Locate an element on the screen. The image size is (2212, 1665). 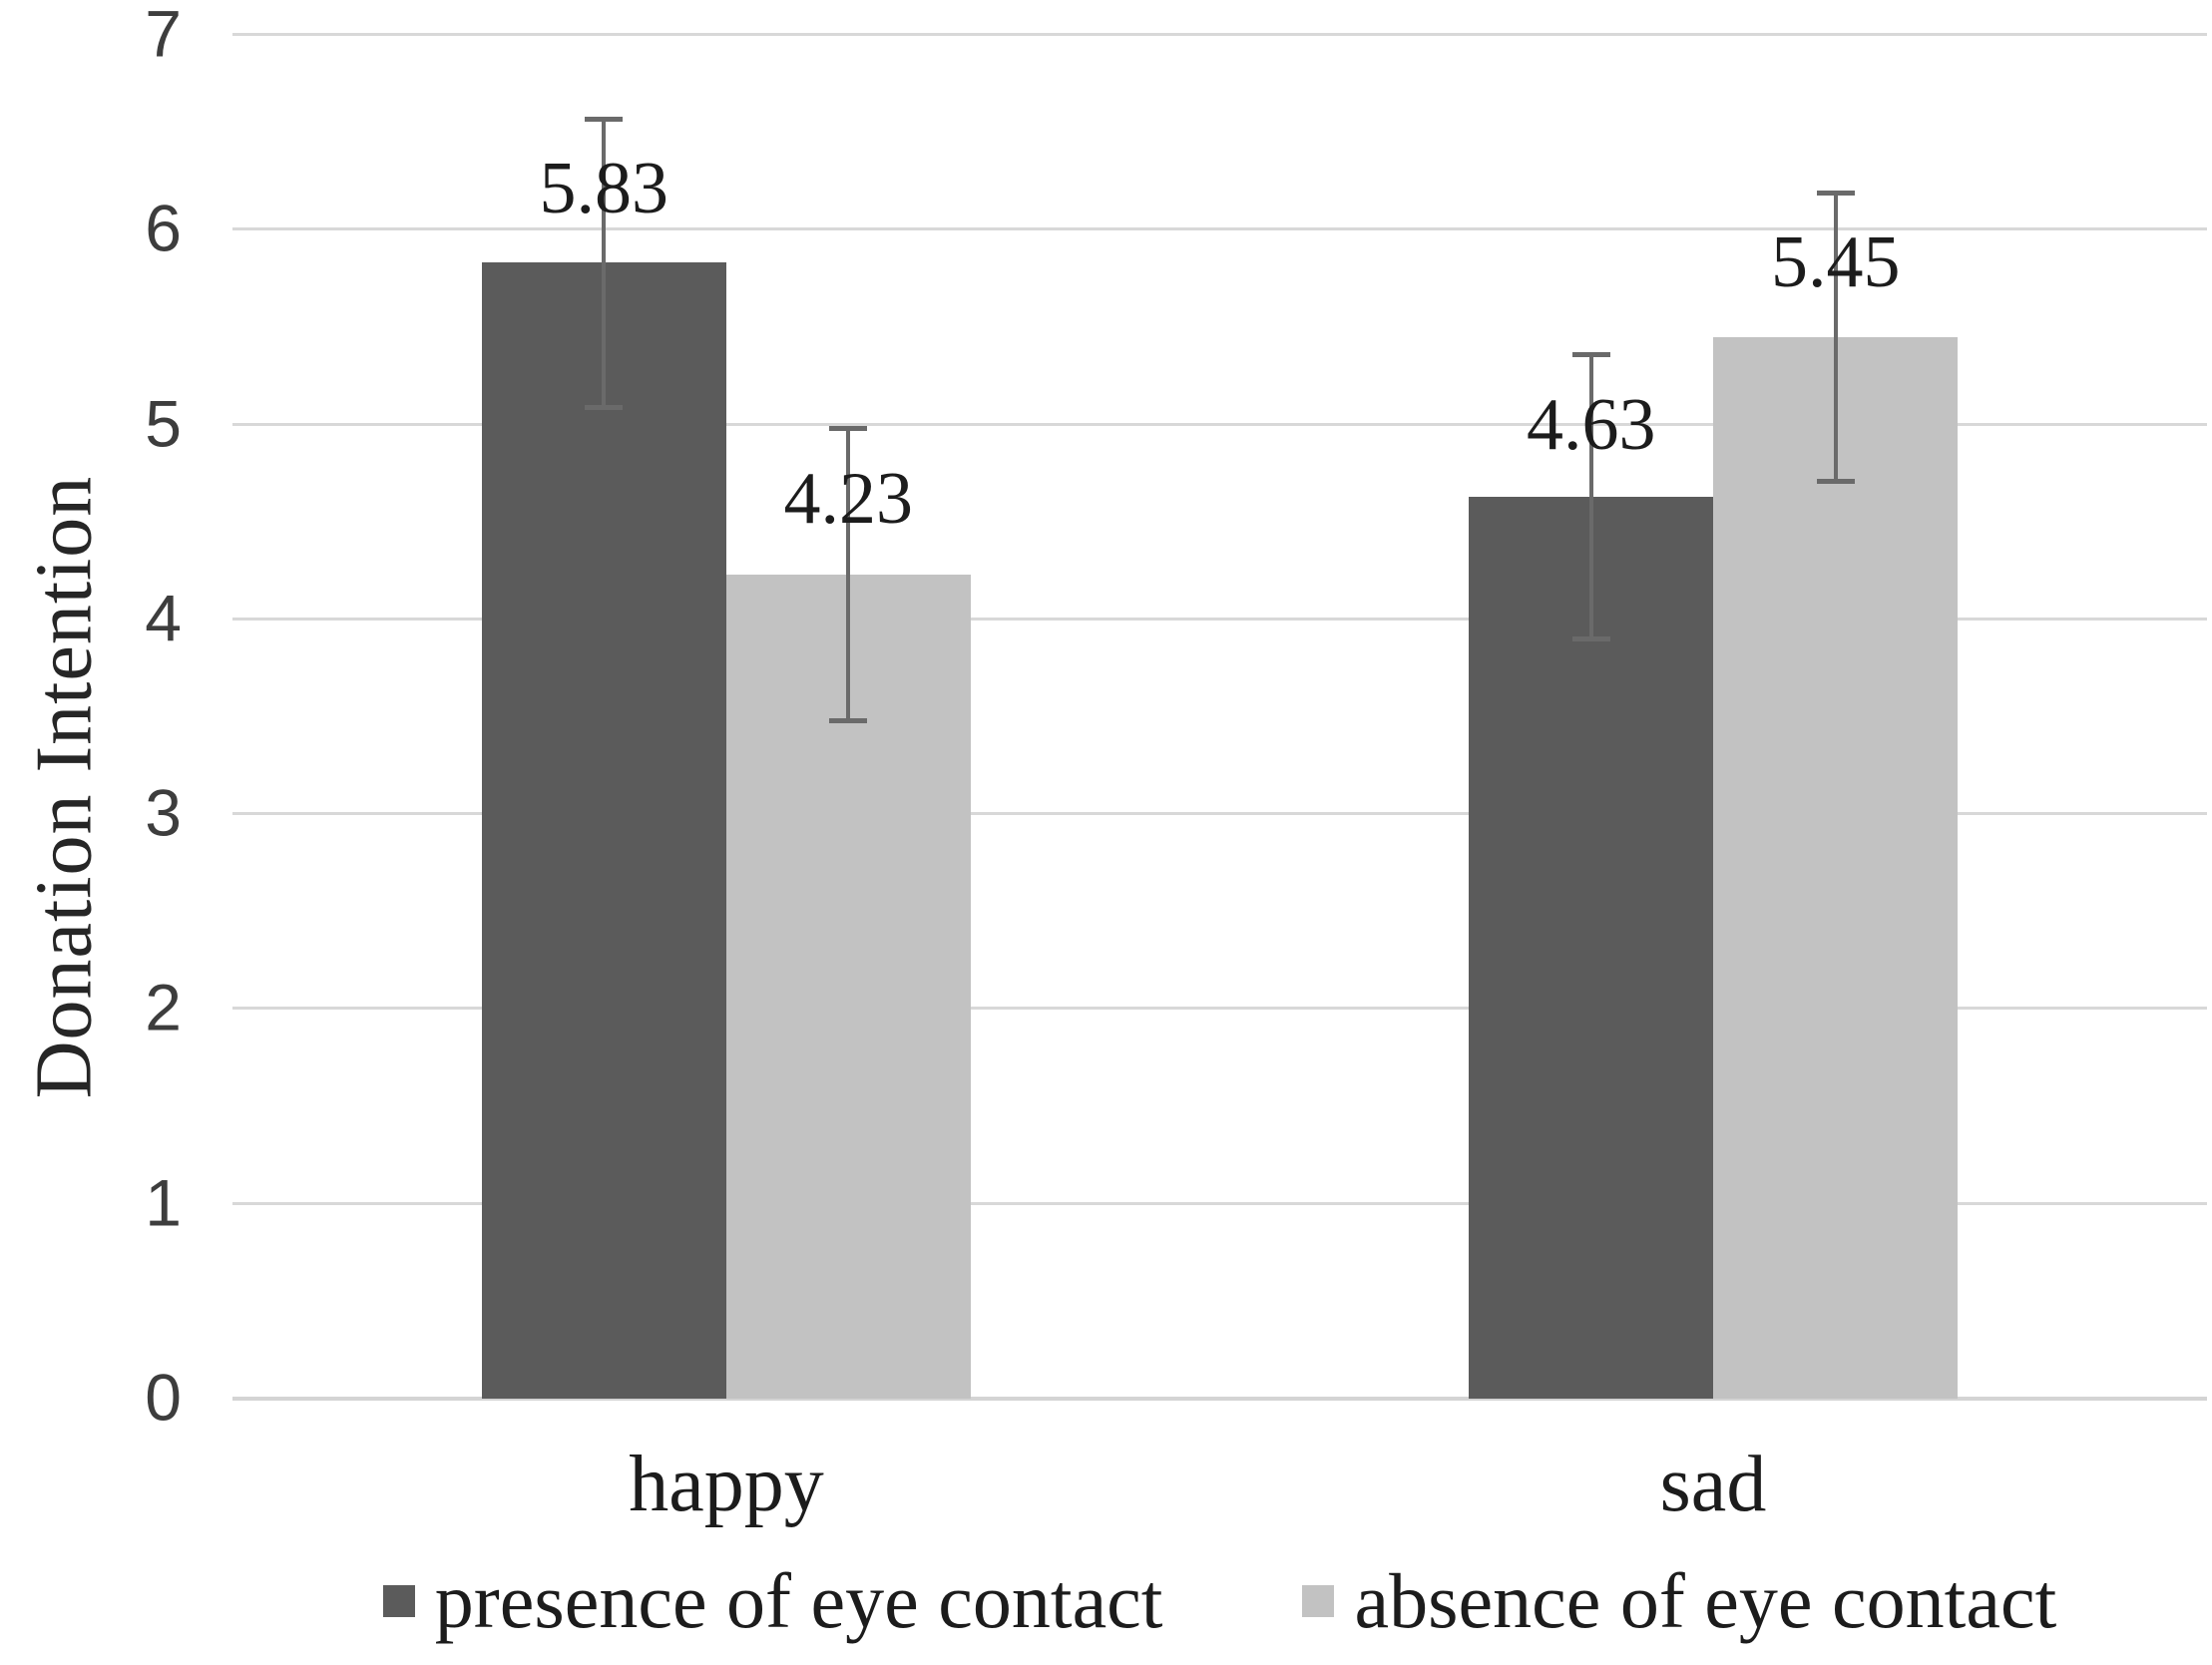
bar-value-label: 5.83 is located at coordinates (603, 189).